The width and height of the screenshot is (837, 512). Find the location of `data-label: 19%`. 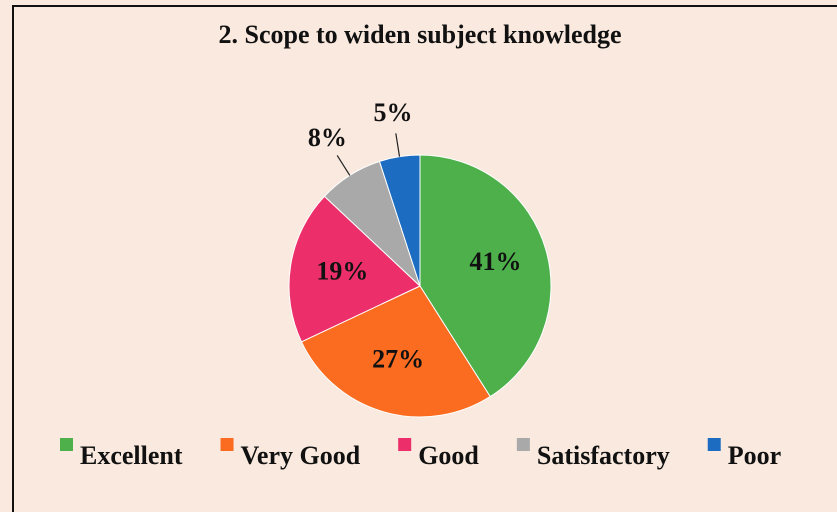

data-label: 19% is located at coordinates (342, 271).